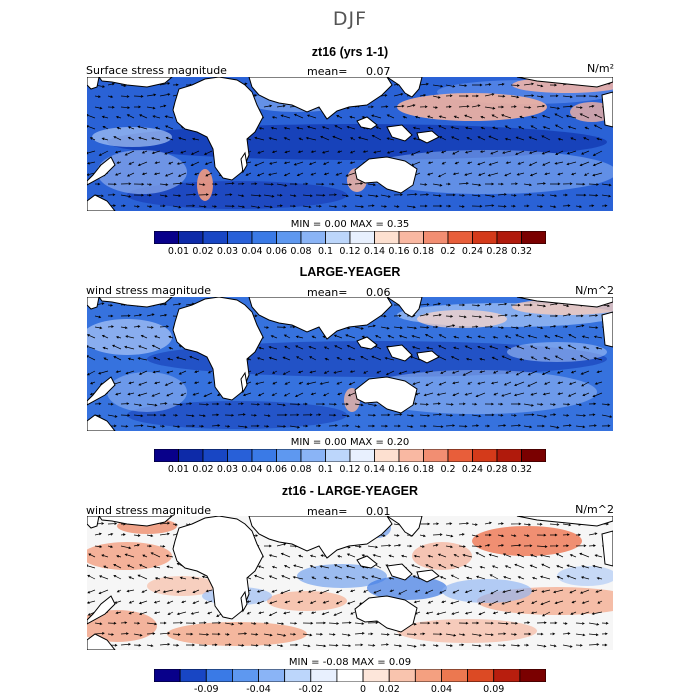 Image resolution: width=700 pixels, height=700 pixels. What do you see at coordinates (350, 364) in the screenshot?
I see `panel-2-land` at bounding box center [350, 364].